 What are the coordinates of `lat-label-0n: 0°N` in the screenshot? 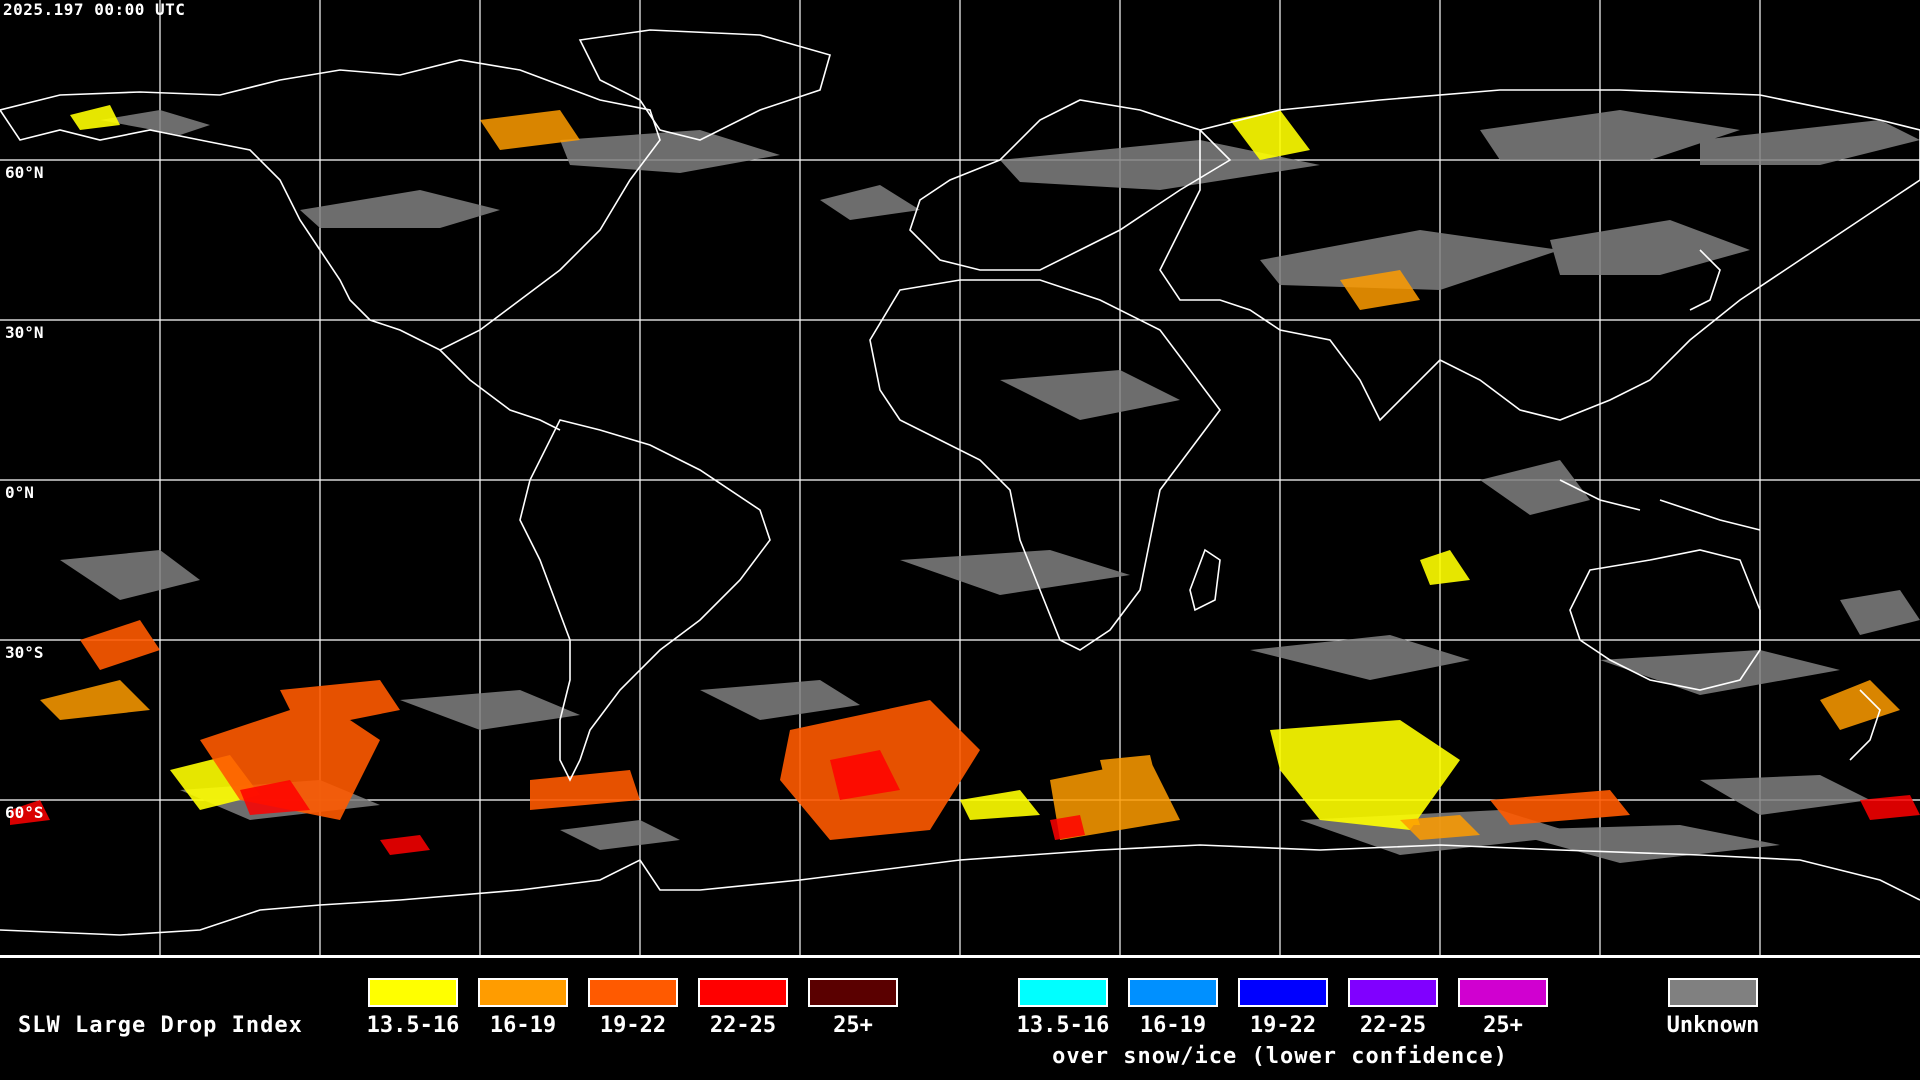 It's located at (19, 492).